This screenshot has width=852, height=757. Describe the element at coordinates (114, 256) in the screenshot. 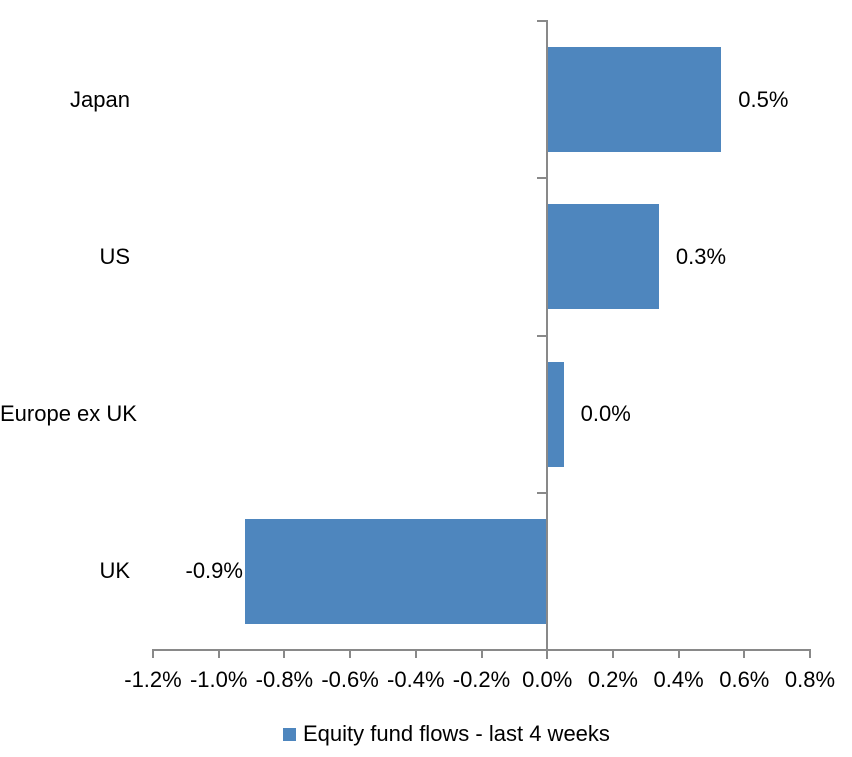

I see `category-label: US` at that location.